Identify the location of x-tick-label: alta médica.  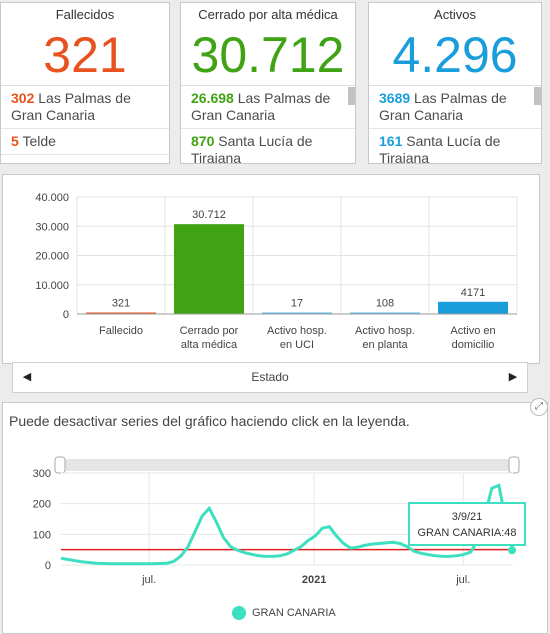
(209, 345).